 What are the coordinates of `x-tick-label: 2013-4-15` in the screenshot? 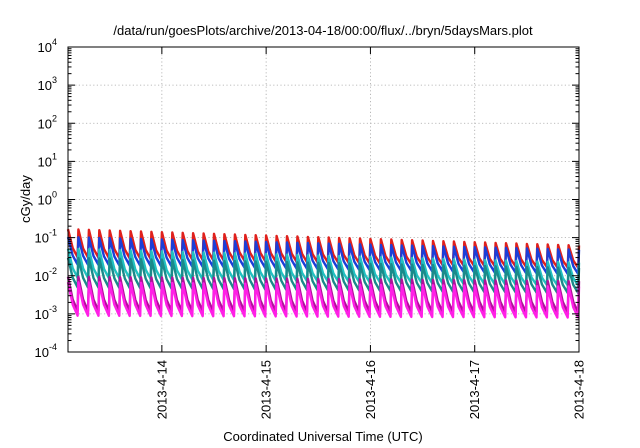 It's located at (266, 389).